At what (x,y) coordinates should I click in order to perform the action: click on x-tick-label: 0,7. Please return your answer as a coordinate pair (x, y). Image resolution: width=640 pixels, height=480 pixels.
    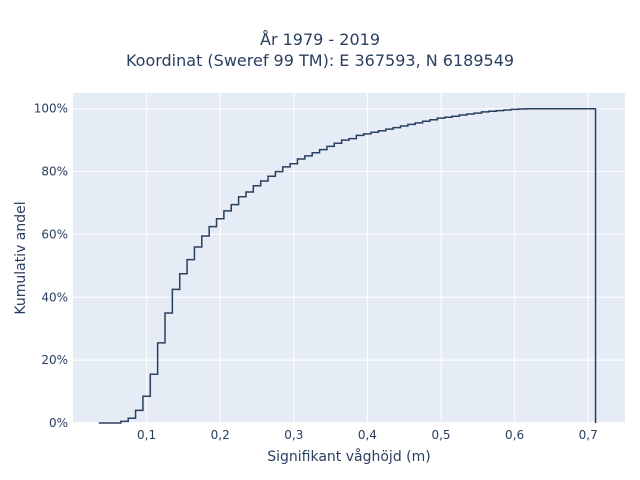
    Looking at the image, I should click on (588, 435).